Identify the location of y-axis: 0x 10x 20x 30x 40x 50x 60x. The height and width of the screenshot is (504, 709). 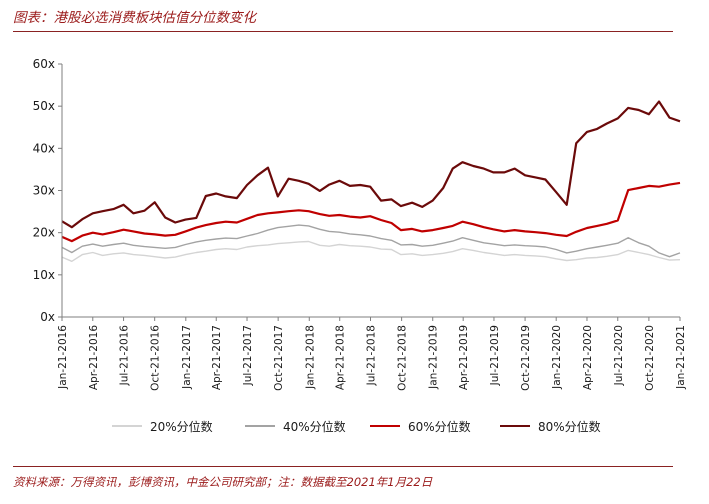
(48, 190).